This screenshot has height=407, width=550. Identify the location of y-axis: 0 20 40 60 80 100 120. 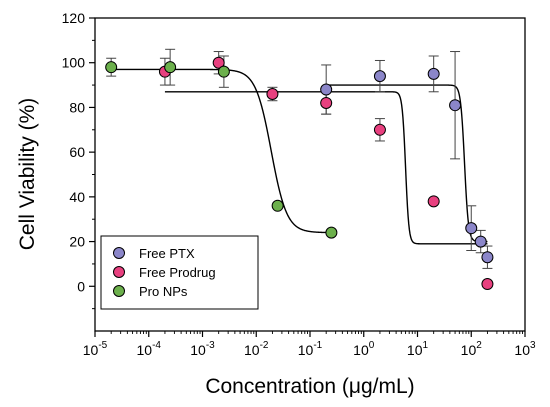
(78, 160).